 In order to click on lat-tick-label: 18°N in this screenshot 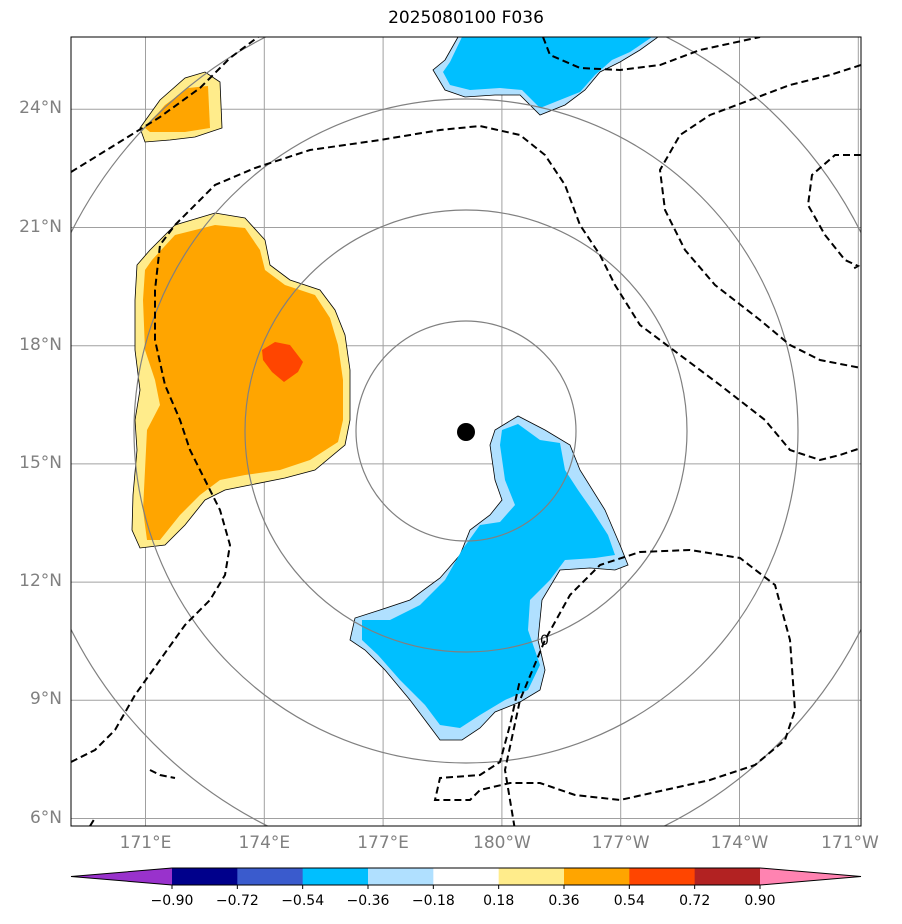, I will do `click(40, 344)`.